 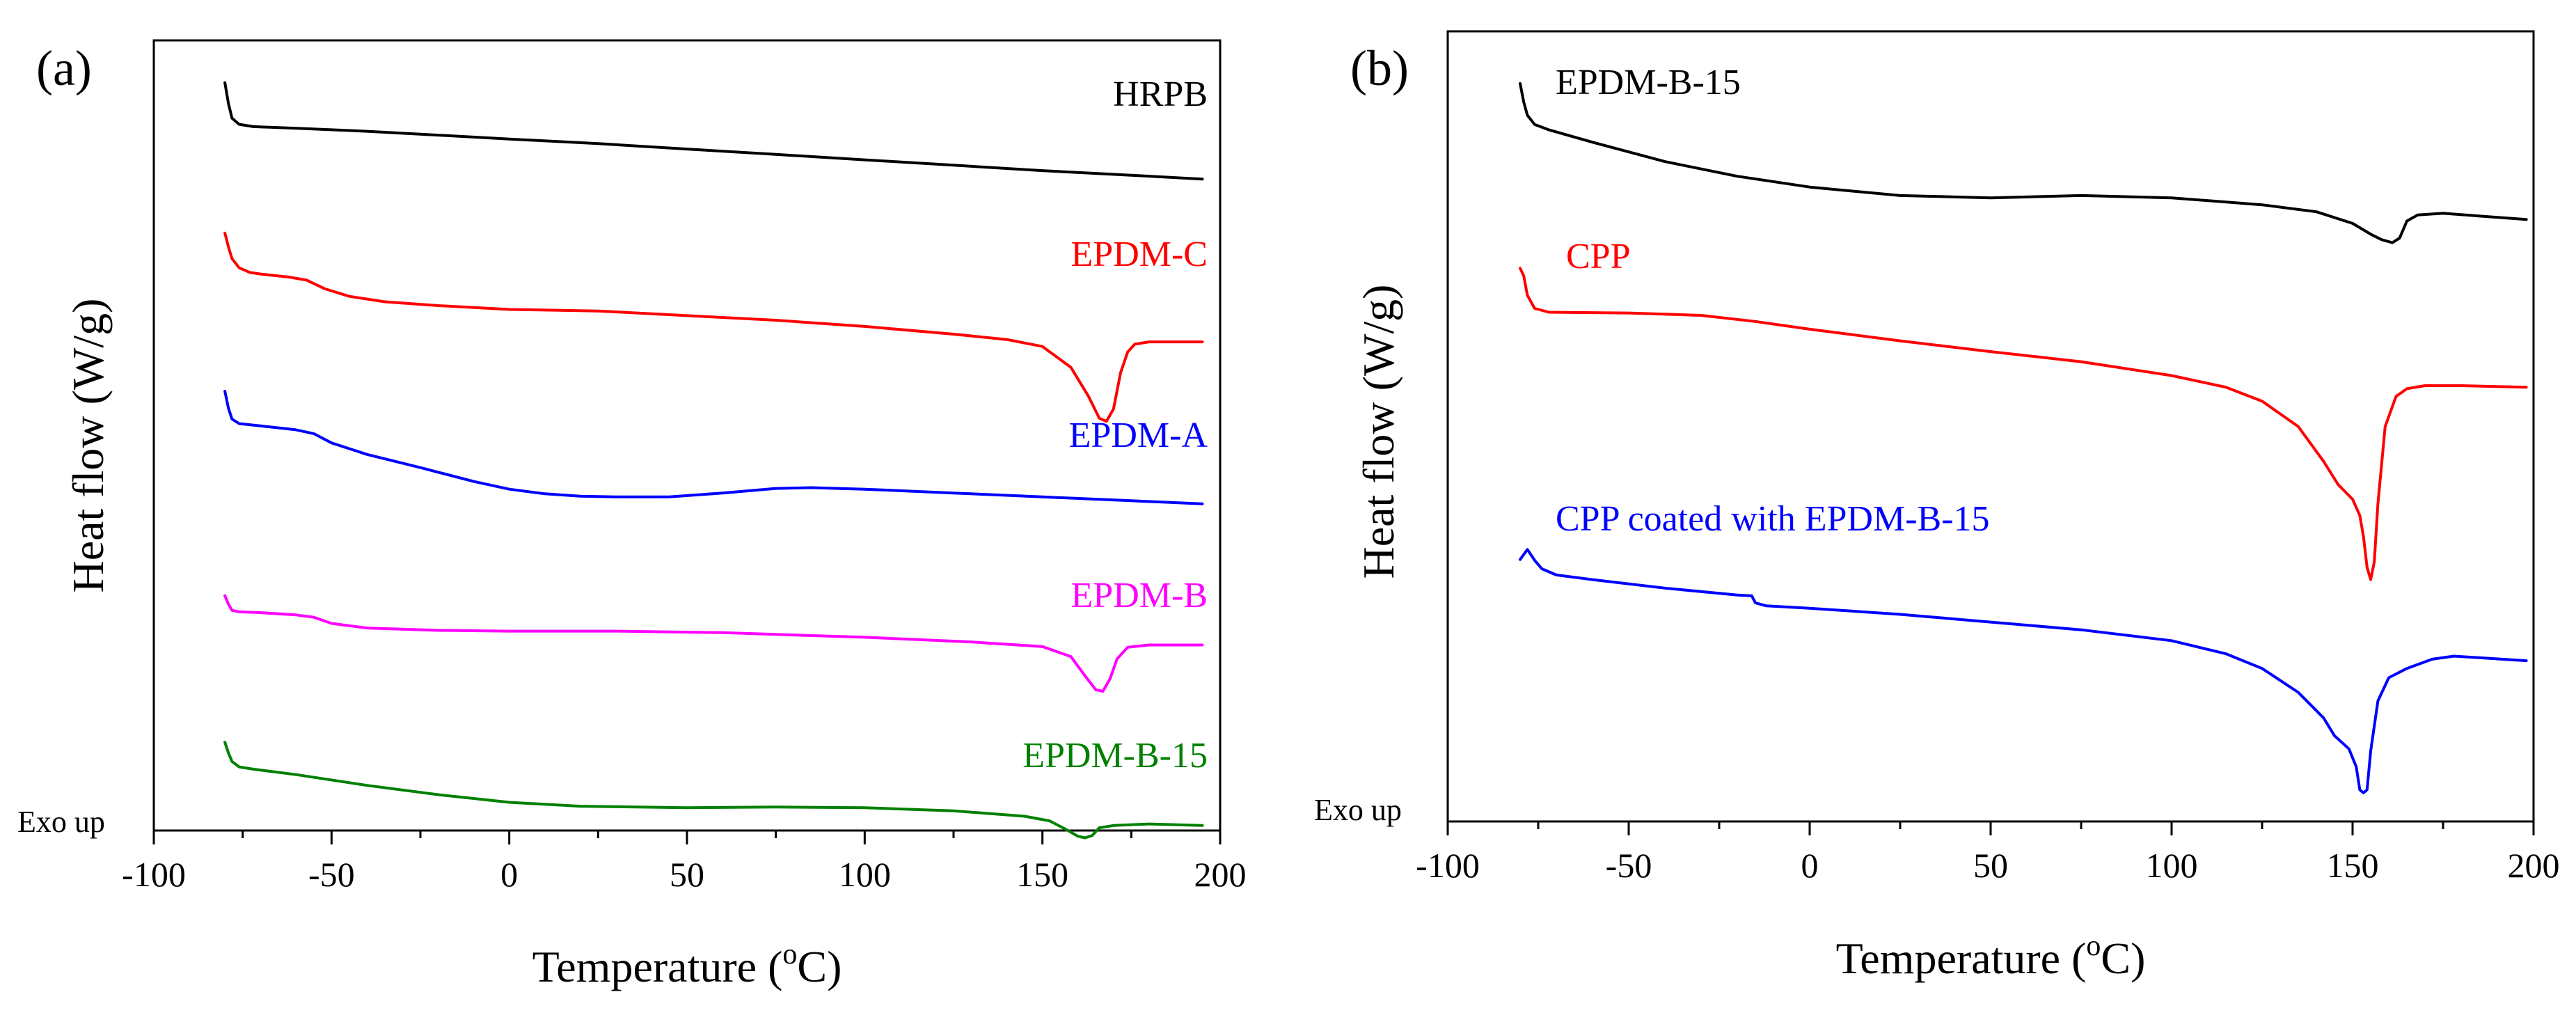 I want to click on panel-a-label-epdm-c: EPDM-C, so click(x=1139, y=255).